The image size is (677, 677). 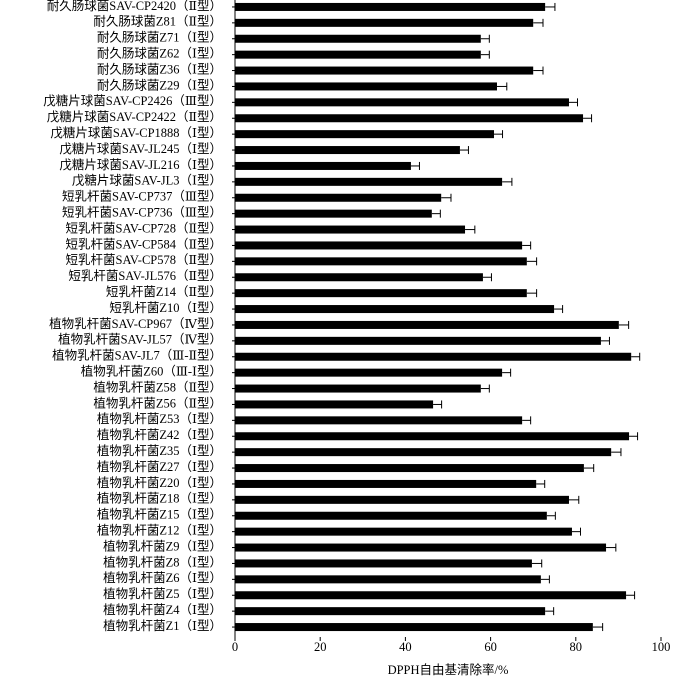 I want to click on x-tick-label: 40, so click(x=405, y=647).